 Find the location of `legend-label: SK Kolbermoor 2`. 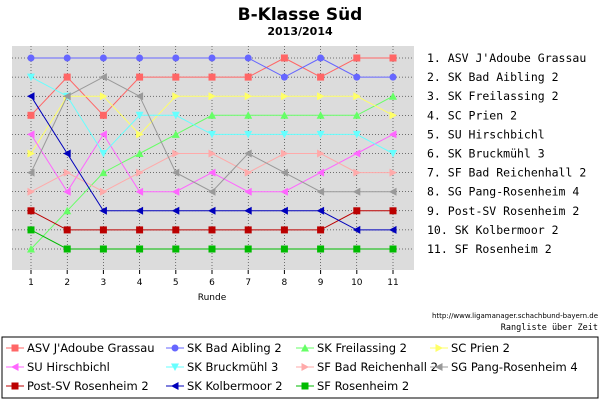

legend-label: SK Kolbermoor 2 is located at coordinates (235, 386).